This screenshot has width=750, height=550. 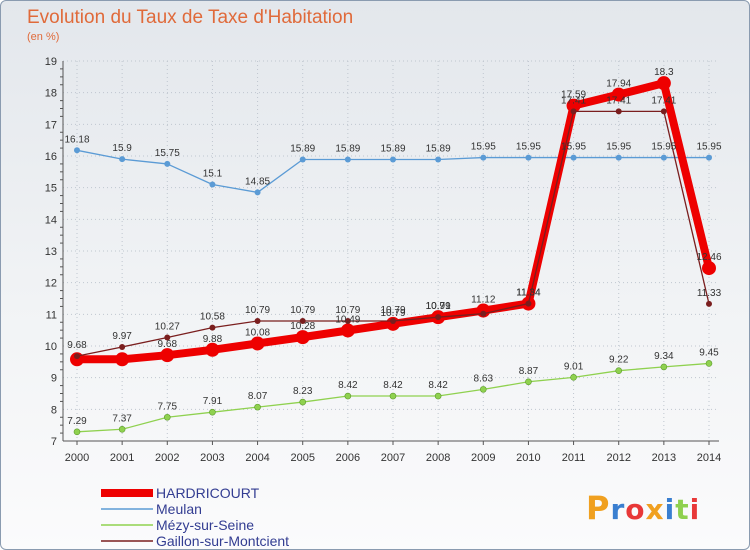 I want to click on data-label-gaillon: 10.58, so click(x=212, y=317).